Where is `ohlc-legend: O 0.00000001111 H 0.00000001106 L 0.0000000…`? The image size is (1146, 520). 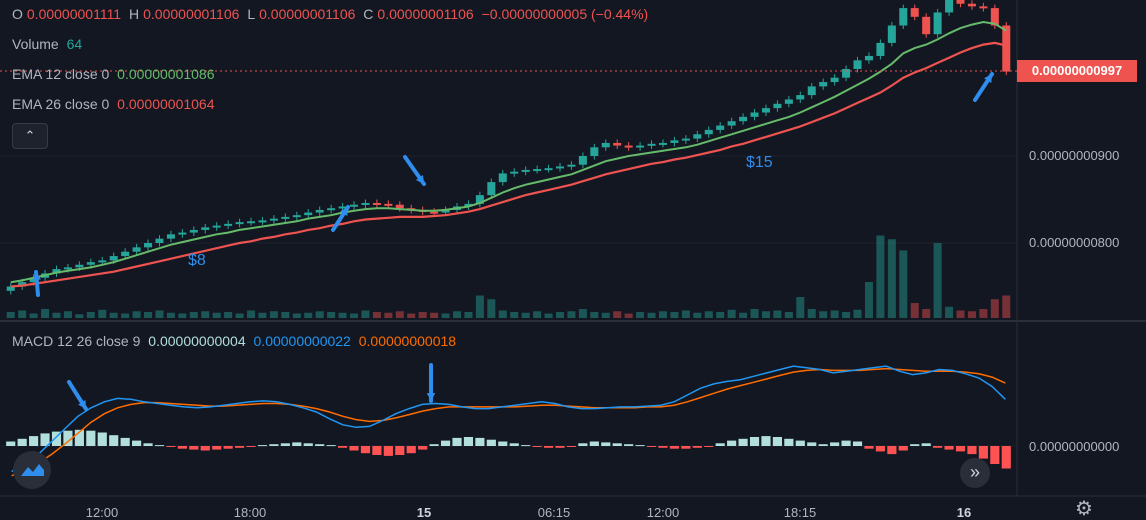 ohlc-legend: O 0.00000001111 H 0.00000001106 L 0.0000000… is located at coordinates (332, 14).